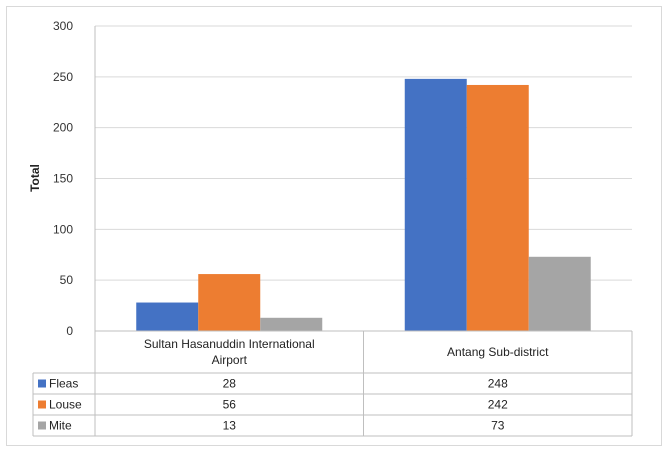 This screenshot has height=451, width=670. Describe the element at coordinates (63, 128) in the screenshot. I see `y-tick-label: 200` at that location.